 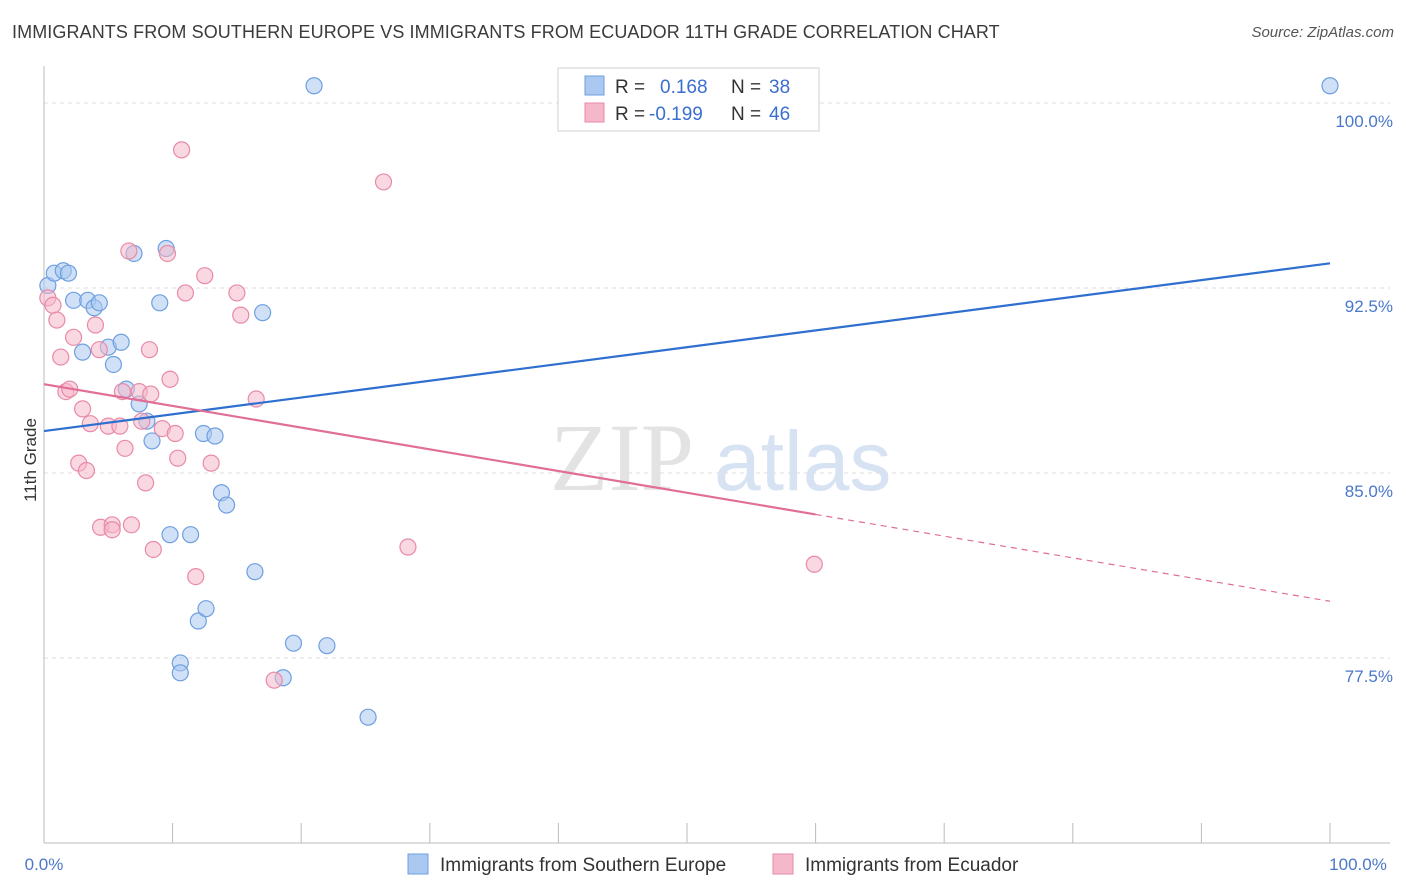 What do you see at coordinates (1369, 491) in the screenshot?
I see `y-tick-label: 85.0%` at bounding box center [1369, 491].